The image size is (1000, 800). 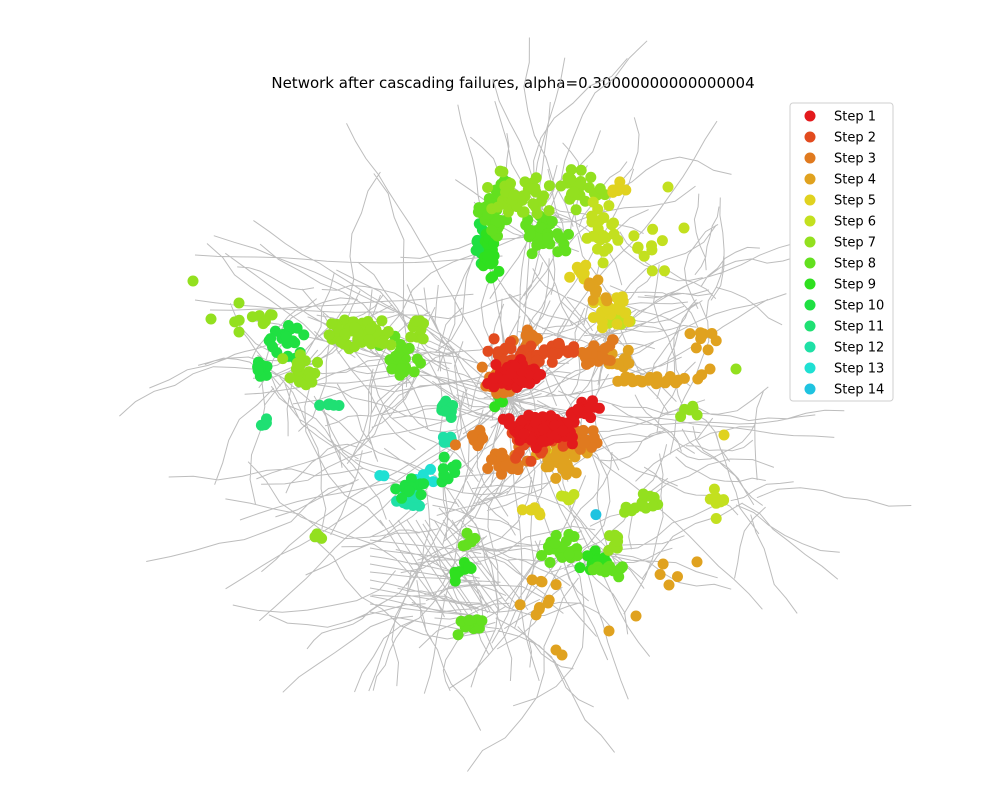 I want to click on legend-label-step-2: Step 2, so click(x=855, y=138).